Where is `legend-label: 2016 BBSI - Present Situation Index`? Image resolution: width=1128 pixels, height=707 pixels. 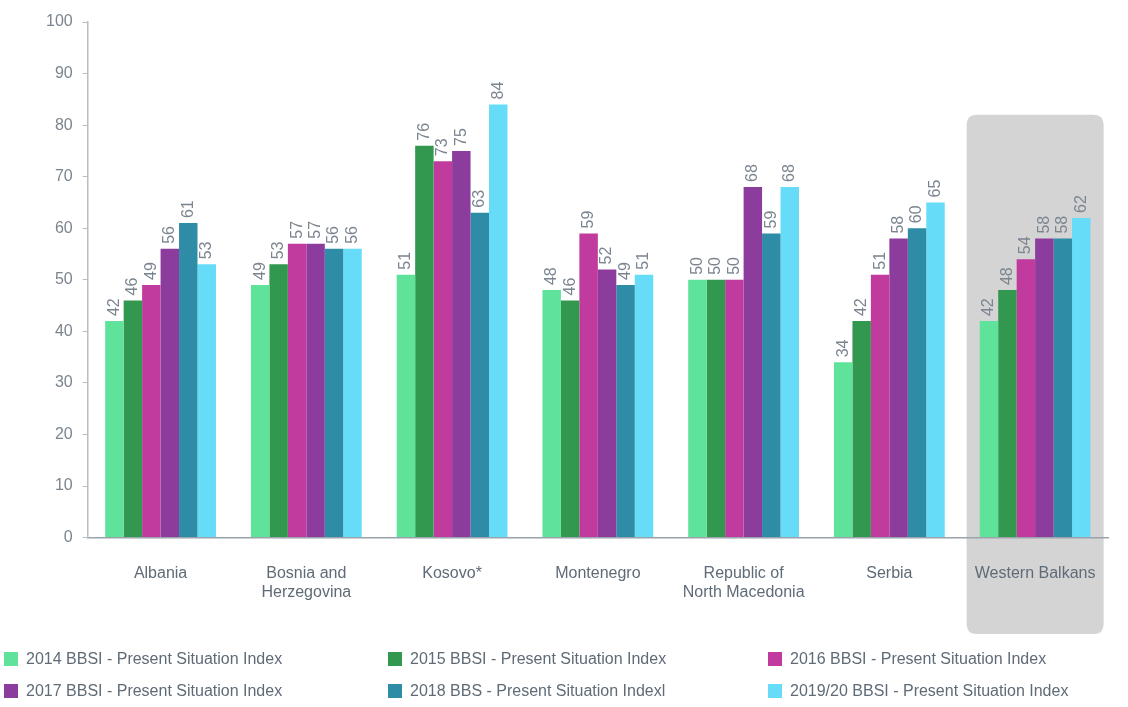
legend-label: 2016 BBSI - Present Situation Index is located at coordinates (918, 659).